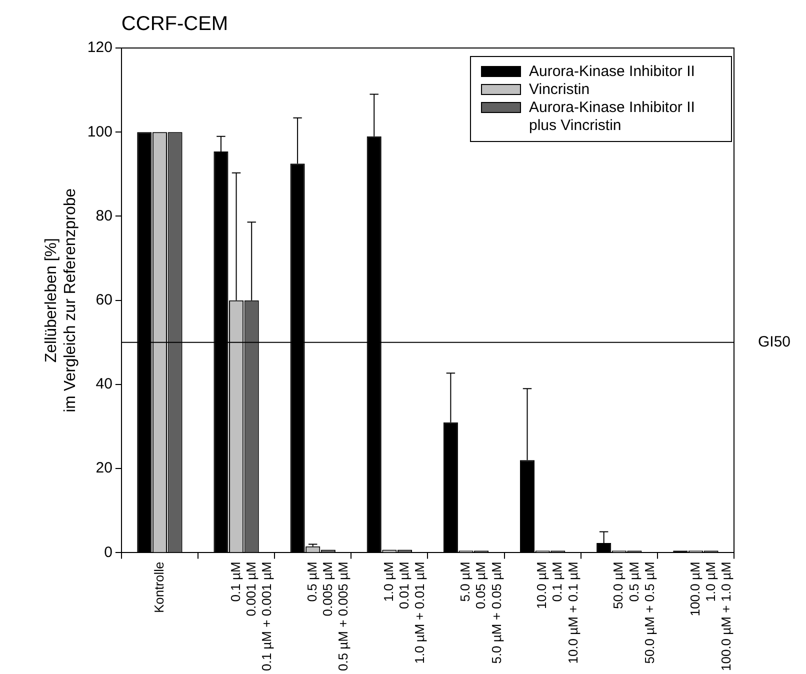 This screenshot has height=674, width=806. Describe the element at coordinates (633, 613) in the screenshot. I see `x-tick-label: 50.0 µM 0.5 µM 50.0 µM + 0.5 µM` at that location.